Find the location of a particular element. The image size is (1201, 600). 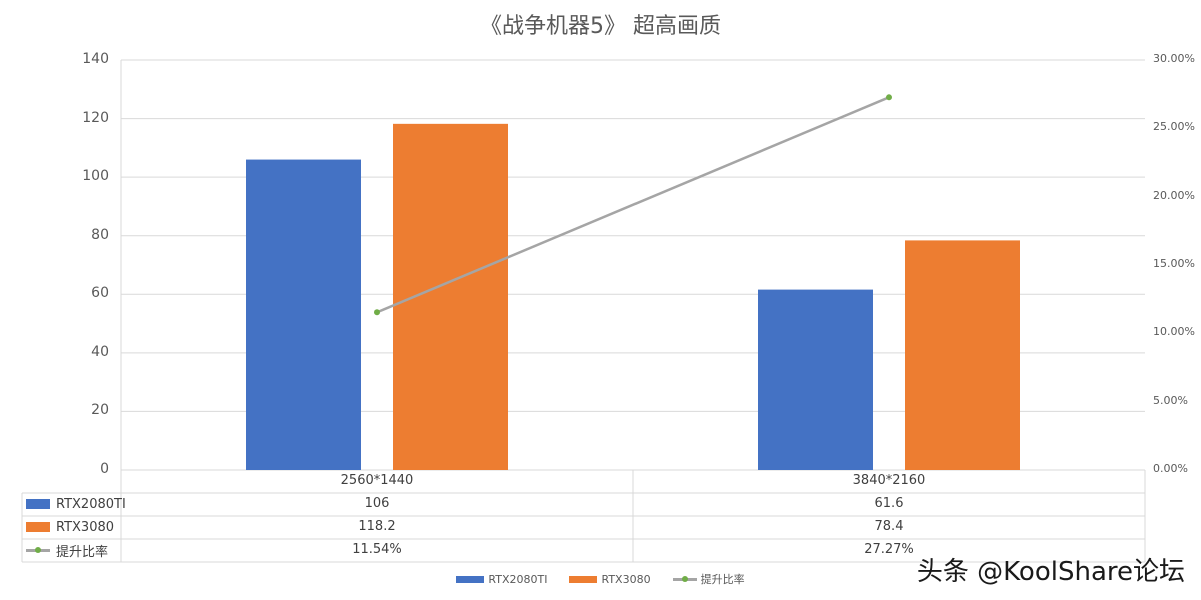

y-tick-label: 140 is located at coordinates (95, 59).